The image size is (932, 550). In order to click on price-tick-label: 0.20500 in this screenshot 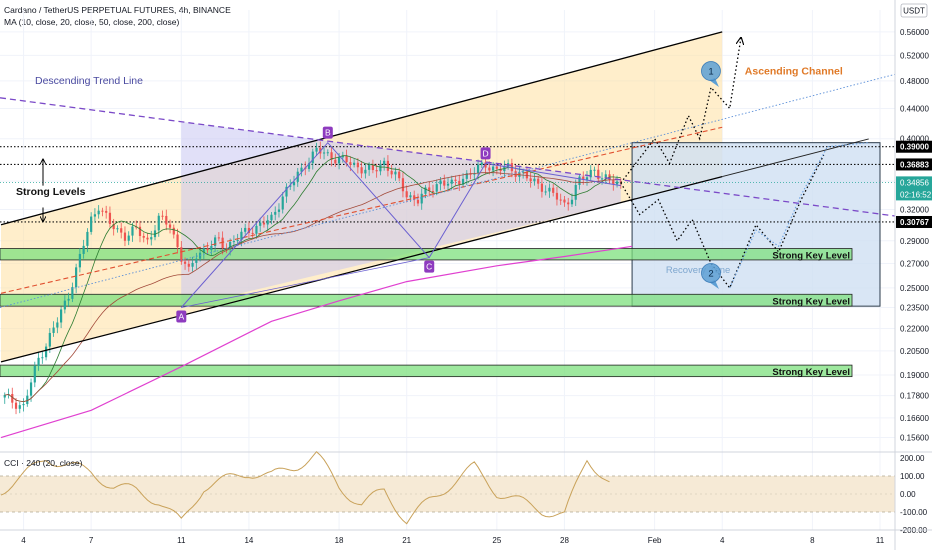, I will do `click(914, 351)`.